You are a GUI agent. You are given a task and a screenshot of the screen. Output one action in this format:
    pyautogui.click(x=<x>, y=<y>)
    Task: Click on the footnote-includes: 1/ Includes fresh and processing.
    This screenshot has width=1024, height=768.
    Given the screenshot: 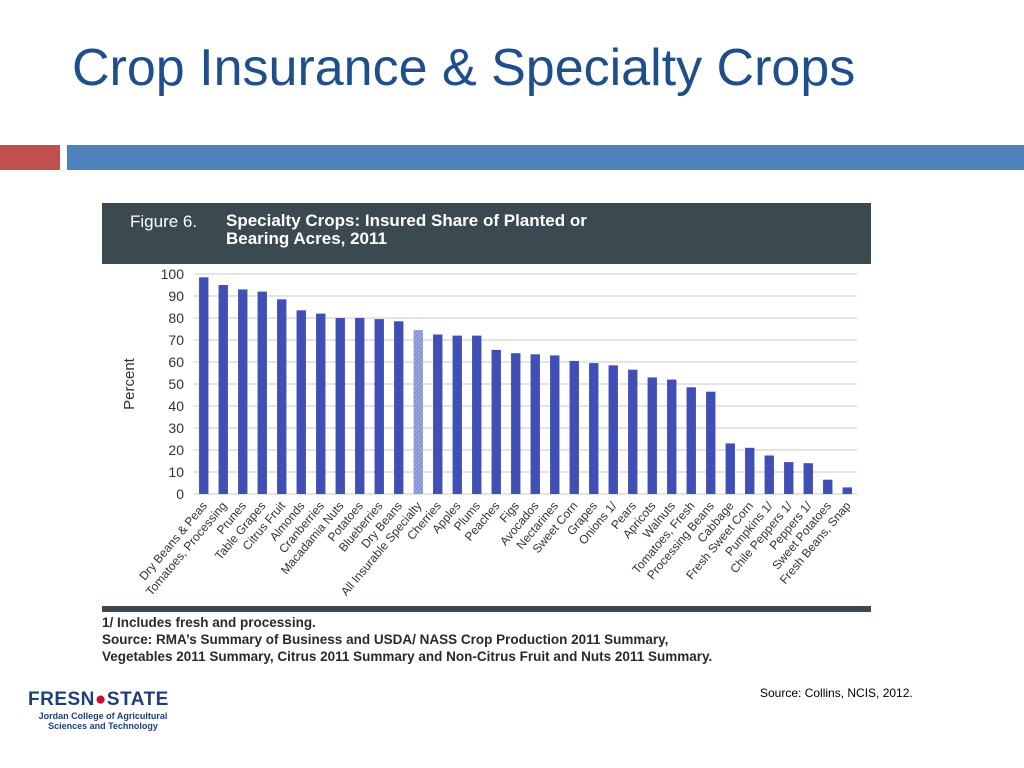 What is the action you would take?
    pyautogui.click(x=209, y=622)
    